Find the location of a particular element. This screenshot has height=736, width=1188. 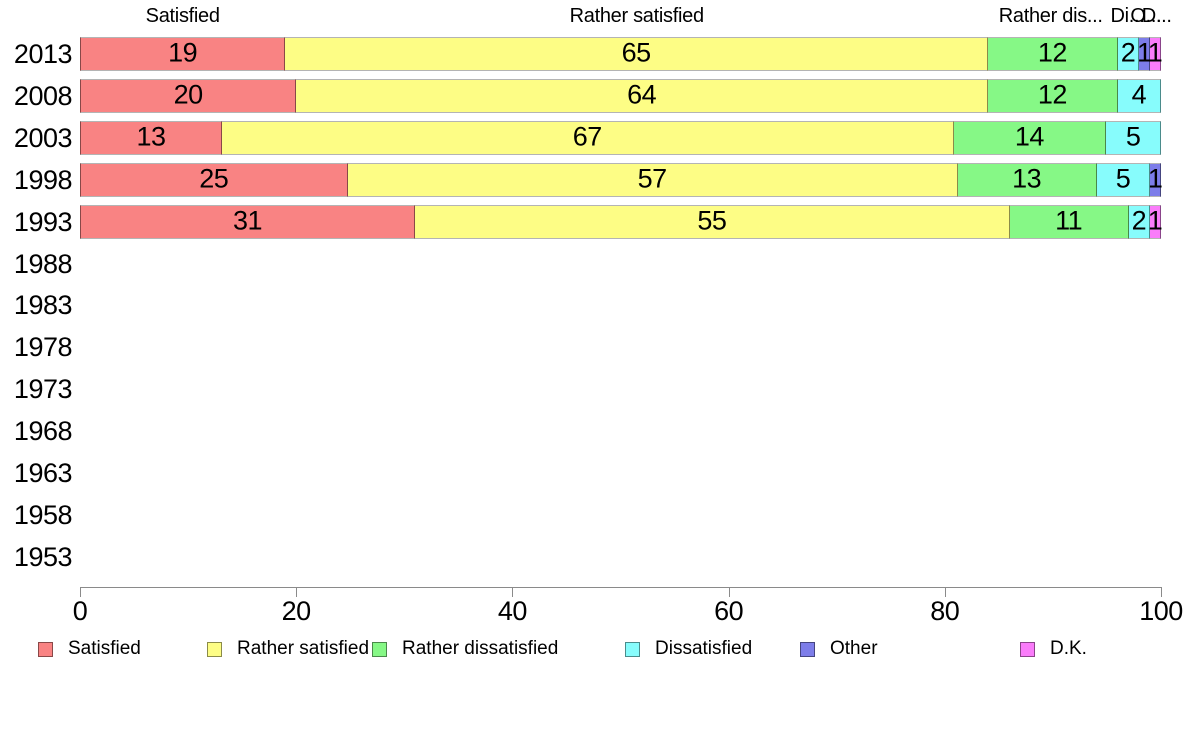

stacked-bar: 25 57 13 5 1 is located at coordinates (621, 179).